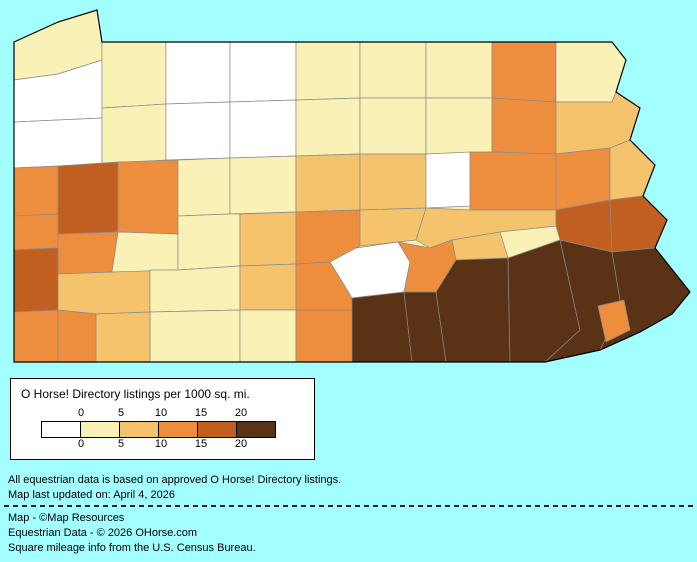  What do you see at coordinates (348, 506) in the screenshot?
I see `dashed-separator-line` at bounding box center [348, 506].